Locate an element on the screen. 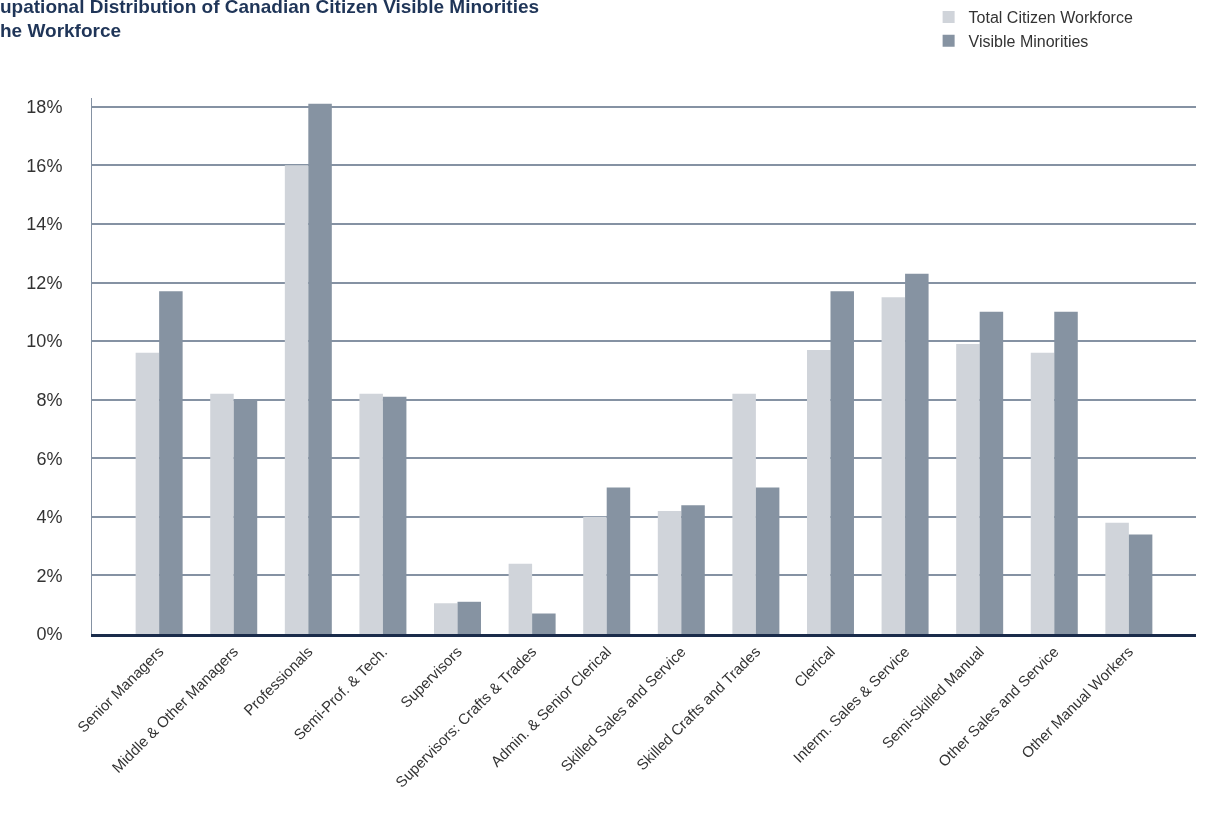 This screenshot has width=1206, height=839. y-tick-label: 16% is located at coordinates (44, 165).